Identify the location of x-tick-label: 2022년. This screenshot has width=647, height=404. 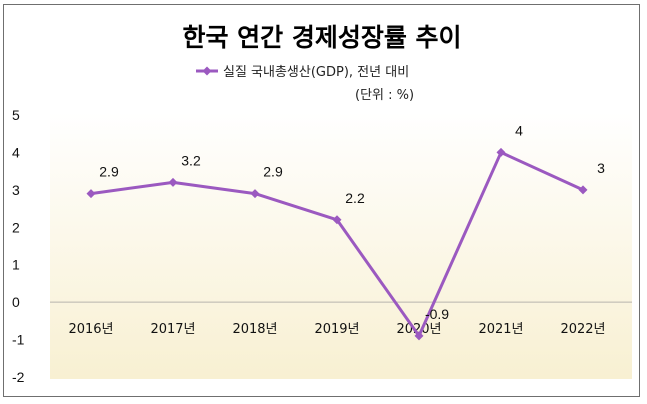
(582, 329).